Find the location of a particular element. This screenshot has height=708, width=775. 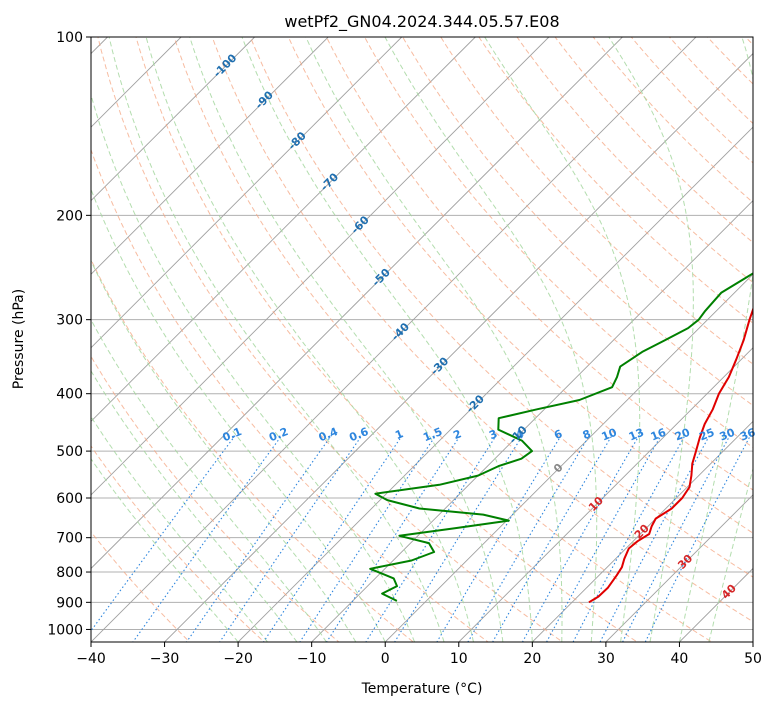

x-tick-label: −20 is located at coordinates (238, 659).